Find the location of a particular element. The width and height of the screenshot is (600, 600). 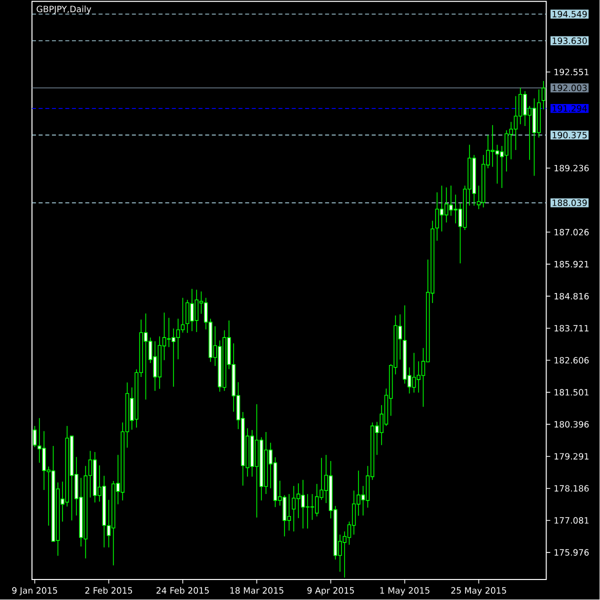

y-tick-label: 180.396 is located at coordinates (571, 424).